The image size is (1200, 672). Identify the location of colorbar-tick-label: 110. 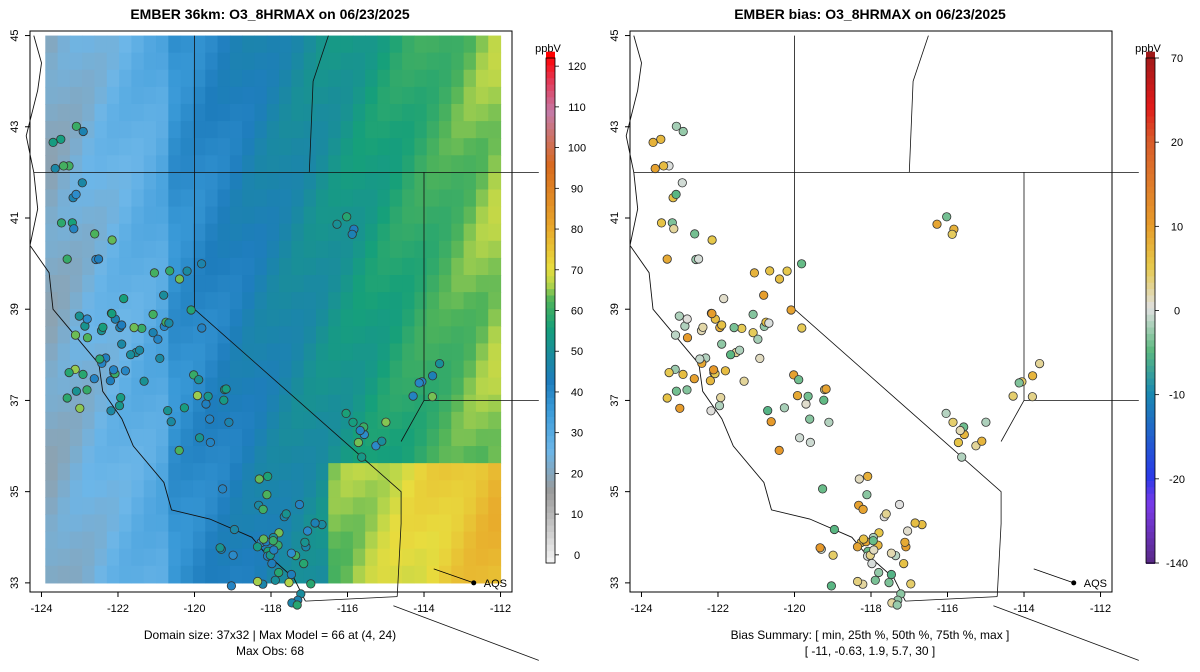
(577, 108).